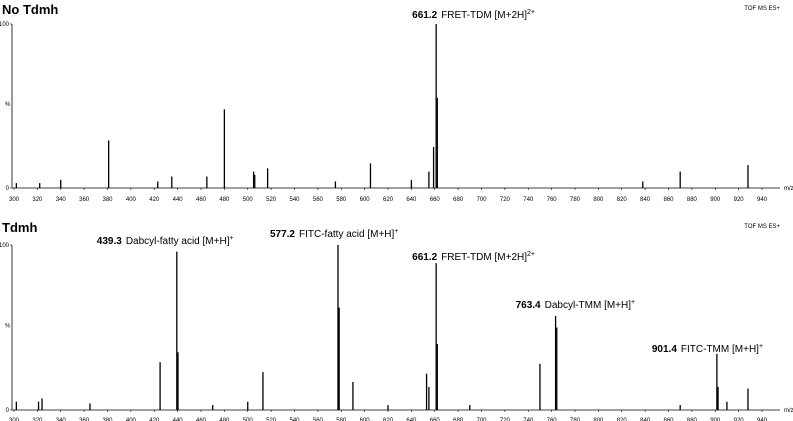 This screenshot has height=421, width=793. What do you see at coordinates (484, 15) in the screenshot?
I see `annotation-text: FRET-TDM [M+2H]` at bounding box center [484, 15].